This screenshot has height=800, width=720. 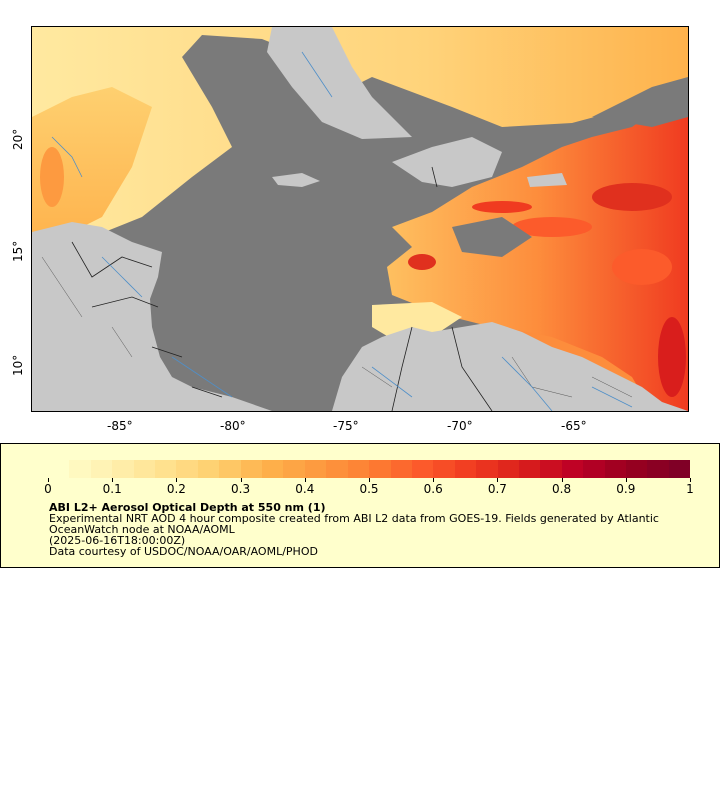 I want to click on colorbar-tick-label: 0.3, so click(x=241, y=489).